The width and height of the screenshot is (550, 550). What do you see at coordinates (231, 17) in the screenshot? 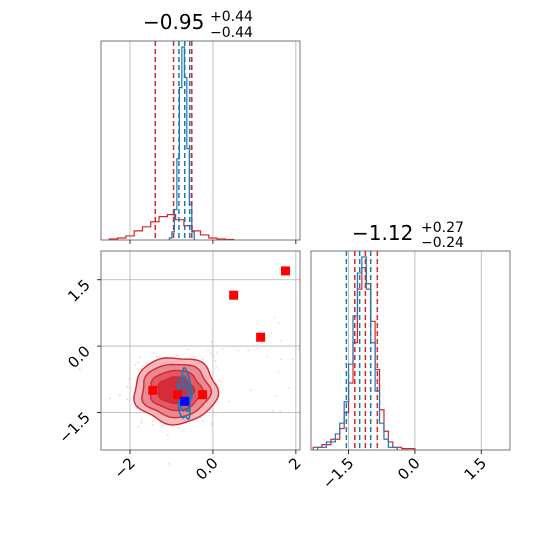
I see `title-param1-upper: +0.44` at bounding box center [231, 17].